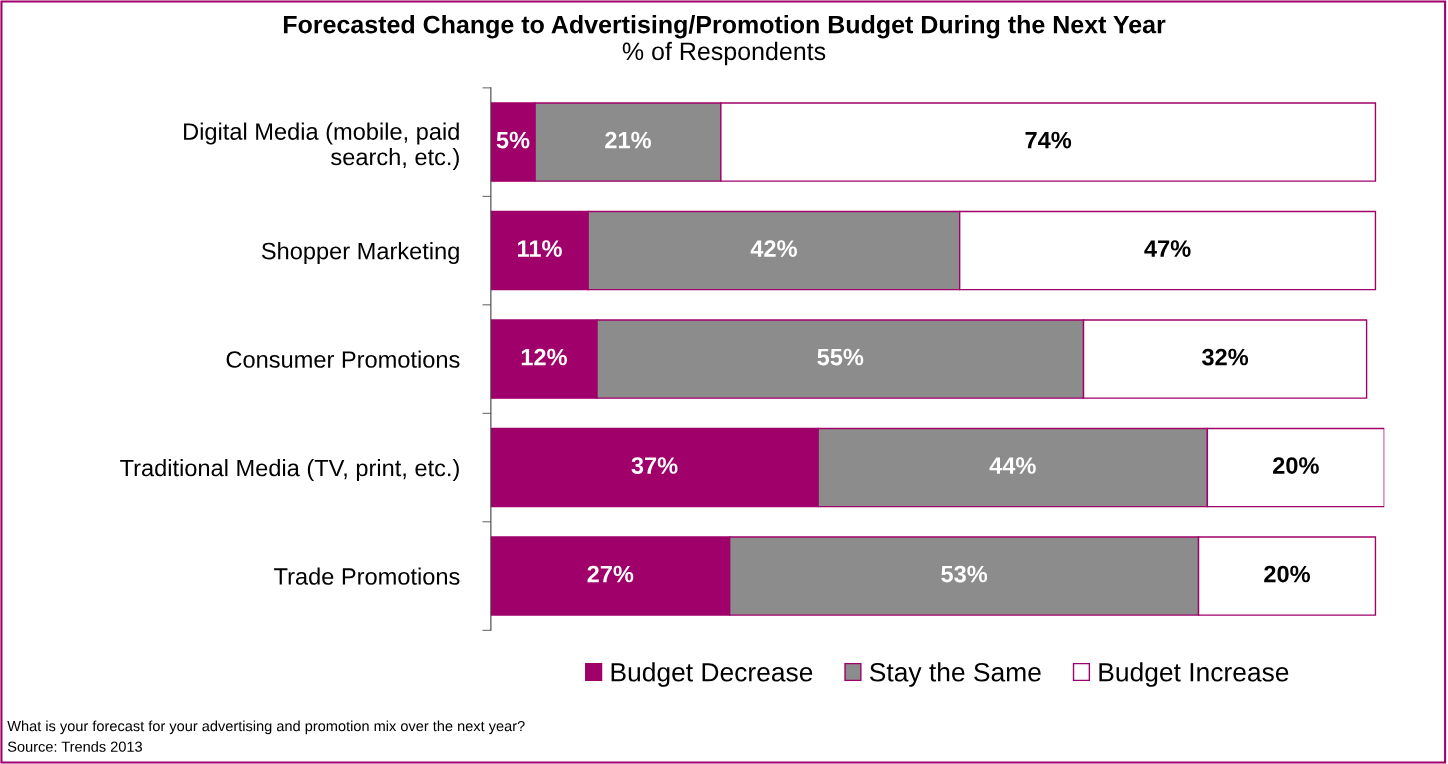 This screenshot has height=764, width=1448. Describe the element at coordinates (773, 248) in the screenshot. I see `data-label: 42%` at that location.